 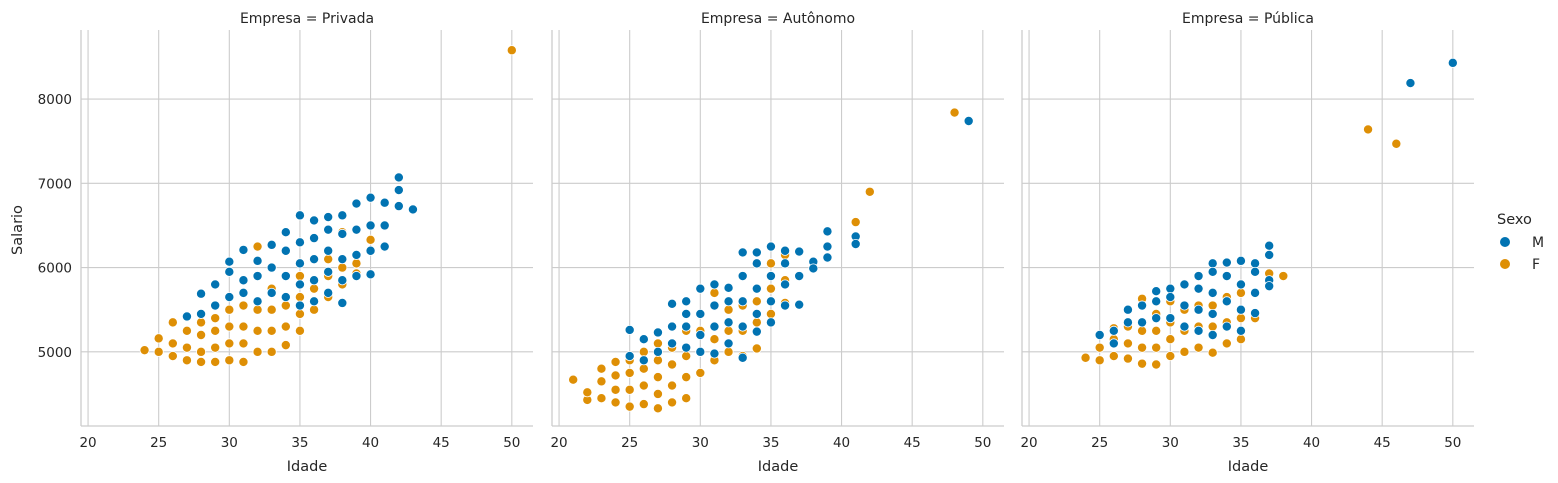 What do you see at coordinates (1538, 243) in the screenshot?
I see `legend-label-m: M` at bounding box center [1538, 243].